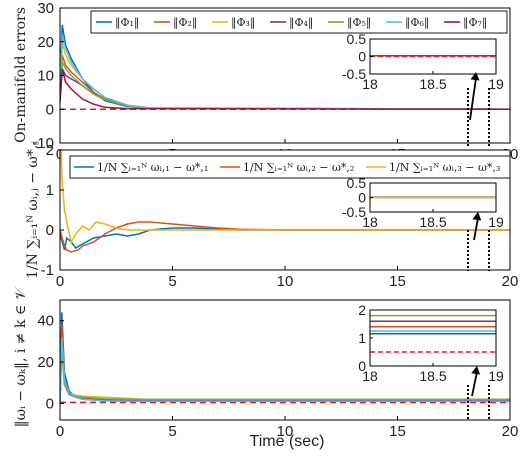  What do you see at coordinates (50, 150) in the screenshot?
I see `y-tick-label-2-4: 2` at bounding box center [50, 150].